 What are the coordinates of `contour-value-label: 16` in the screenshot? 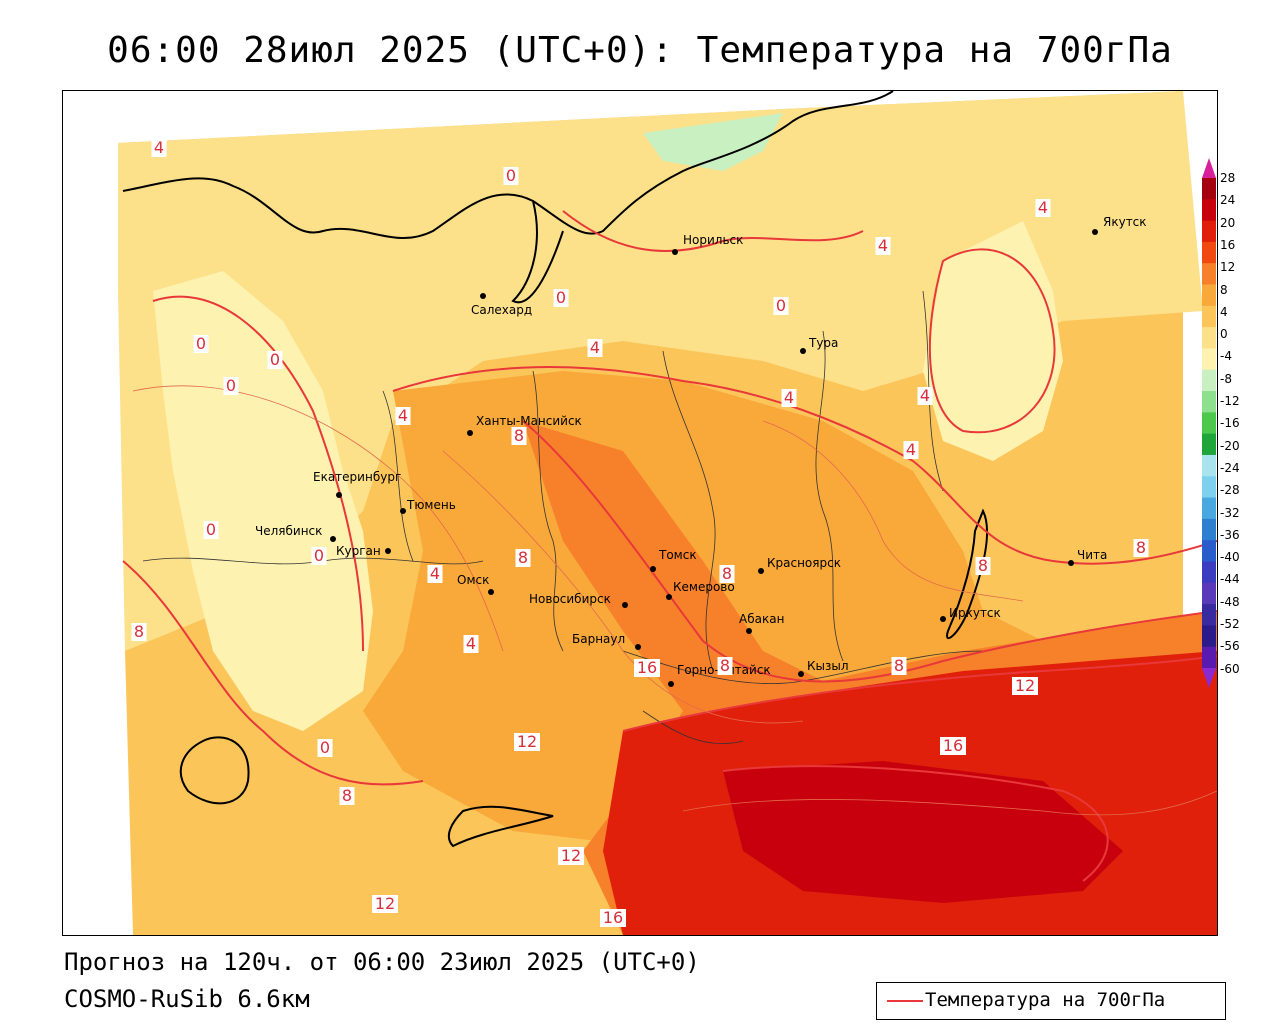 It's located at (647, 667).